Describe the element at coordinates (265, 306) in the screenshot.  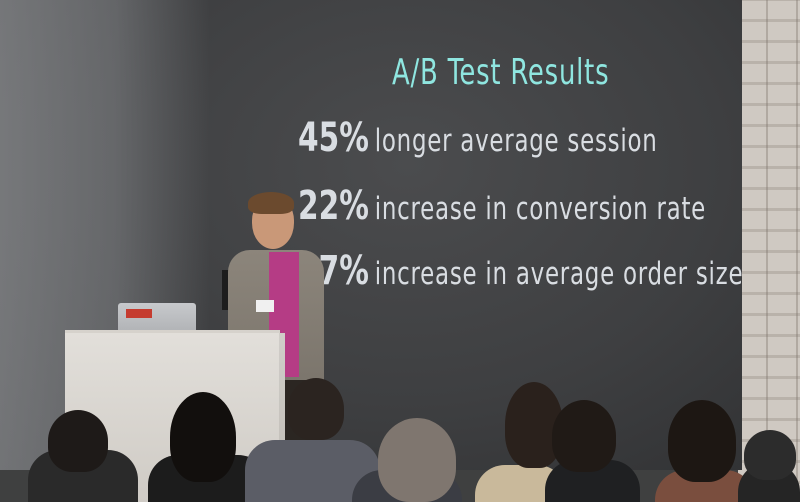
I see `name-badge` at that location.